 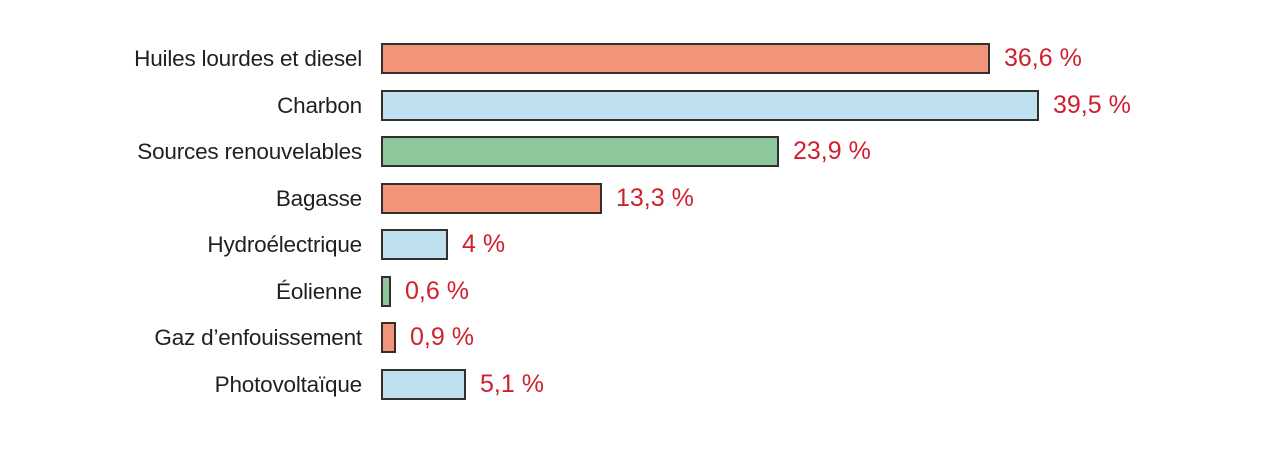 What do you see at coordinates (1092, 104) in the screenshot?
I see `value-label: 39,5 %` at bounding box center [1092, 104].